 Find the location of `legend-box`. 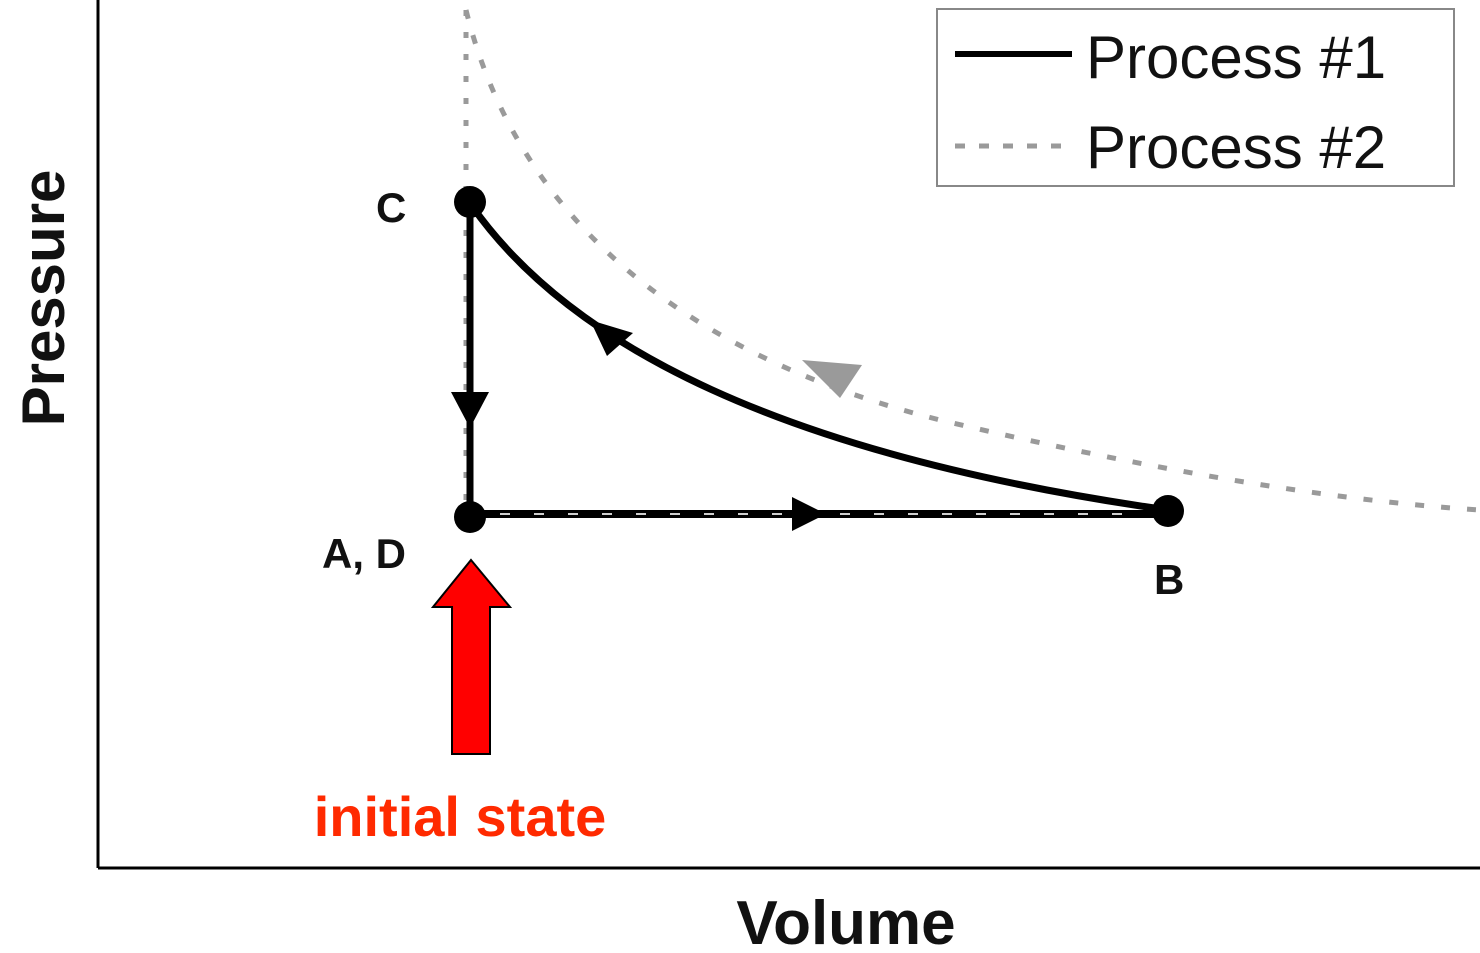

legend-box is located at coordinates (1195, 97).